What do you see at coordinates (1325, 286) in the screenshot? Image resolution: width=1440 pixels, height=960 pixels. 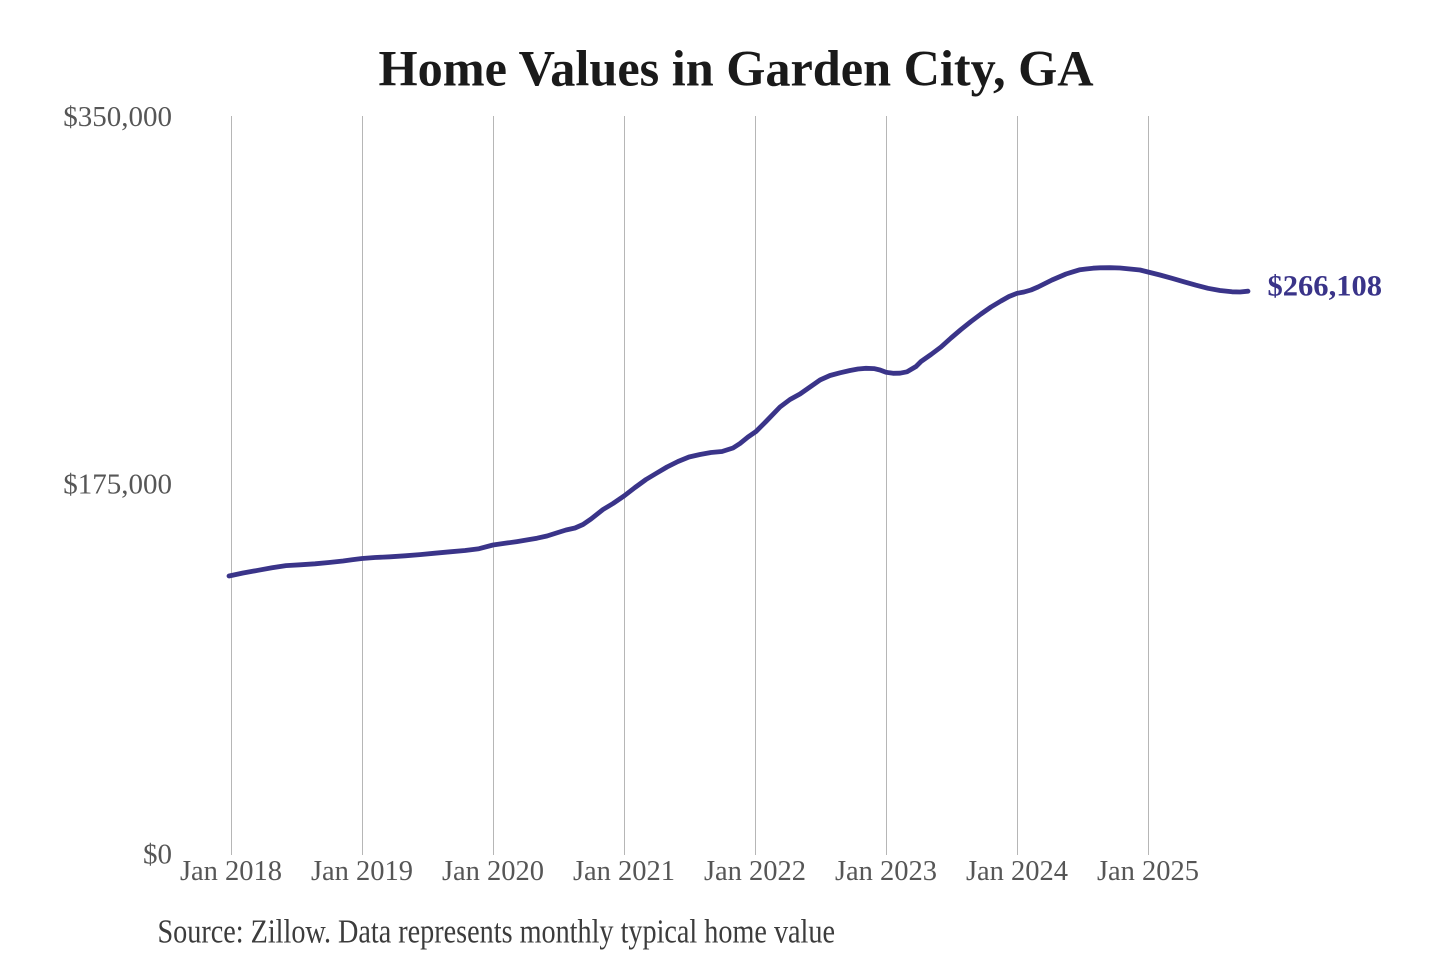 I see `svg-text: $266,108` at bounding box center [1325, 286].